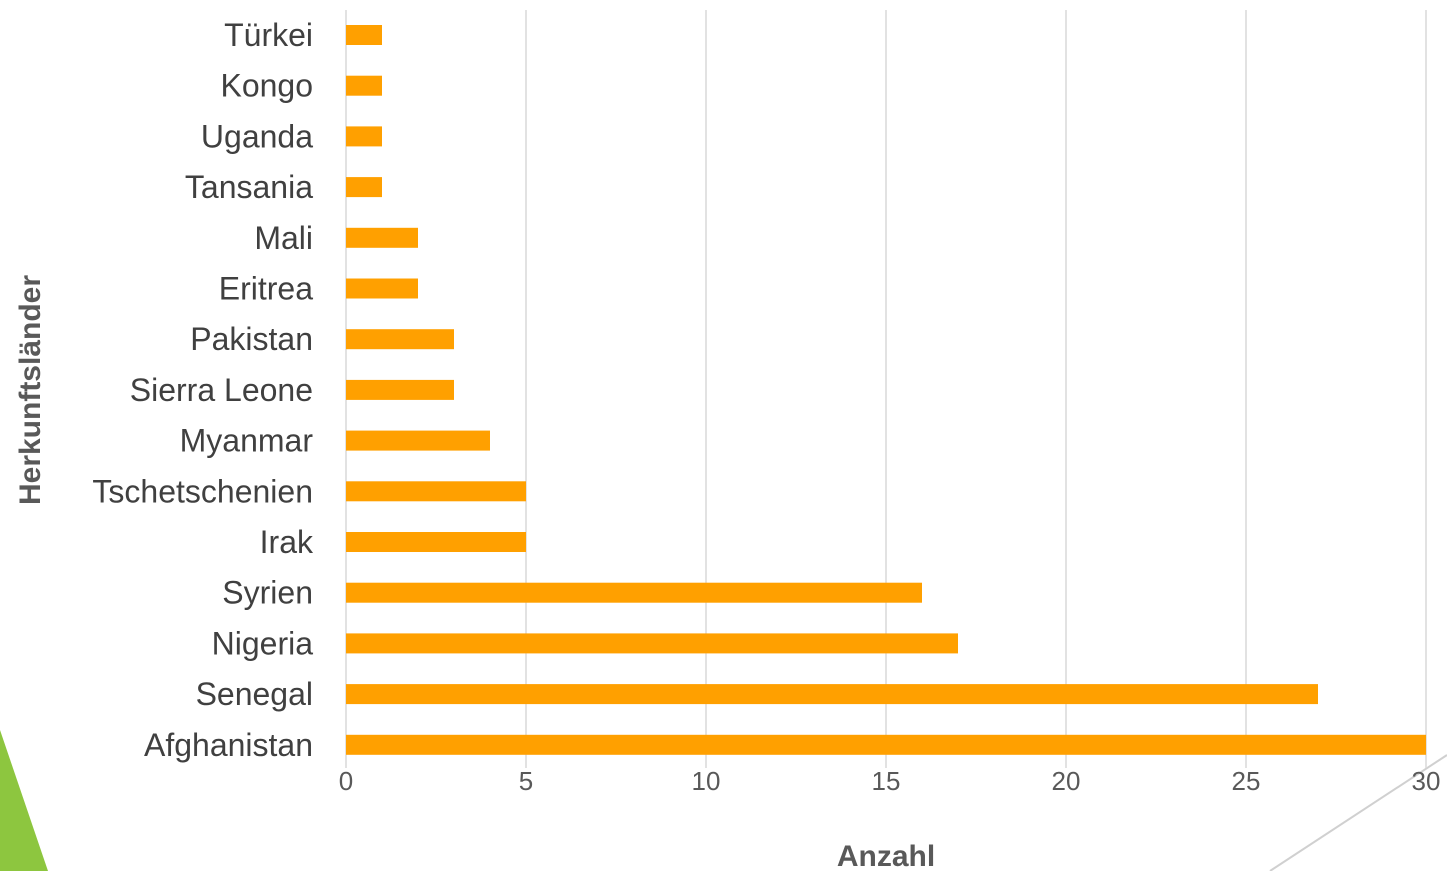 The width and height of the screenshot is (1447, 871). What do you see at coordinates (268, 35) in the screenshot?
I see `category-label: Türkei` at bounding box center [268, 35].